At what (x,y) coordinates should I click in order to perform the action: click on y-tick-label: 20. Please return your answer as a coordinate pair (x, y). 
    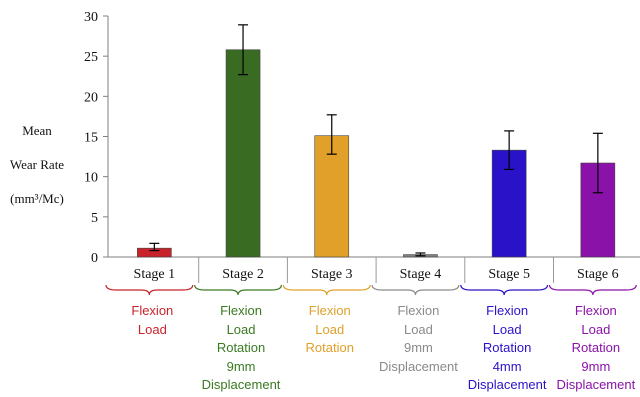
    Looking at the image, I should click on (91, 97).